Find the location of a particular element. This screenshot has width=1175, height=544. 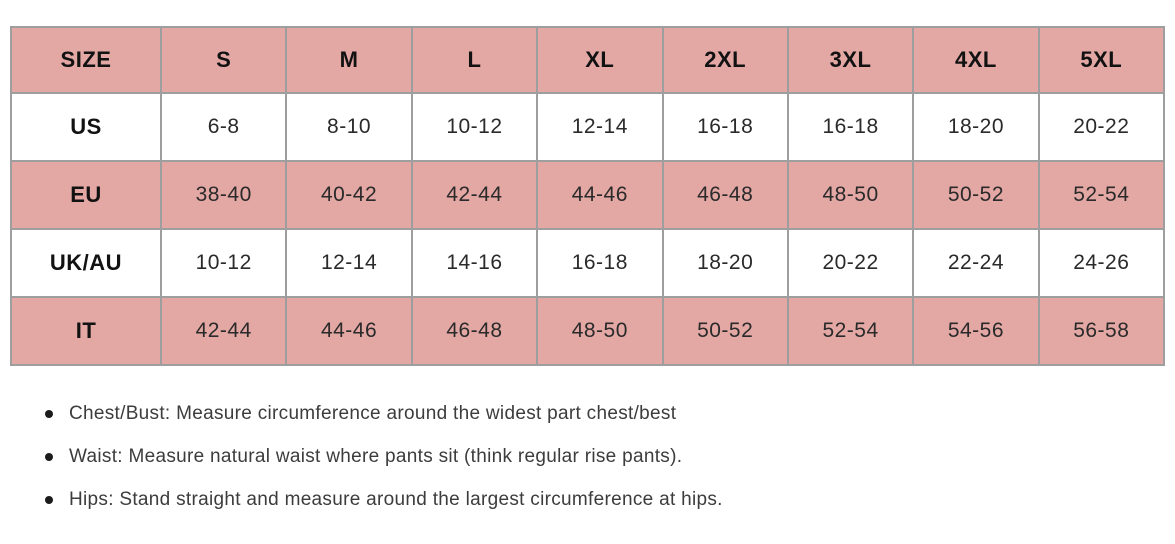

column-header-4xl: 4XL is located at coordinates (976, 60).